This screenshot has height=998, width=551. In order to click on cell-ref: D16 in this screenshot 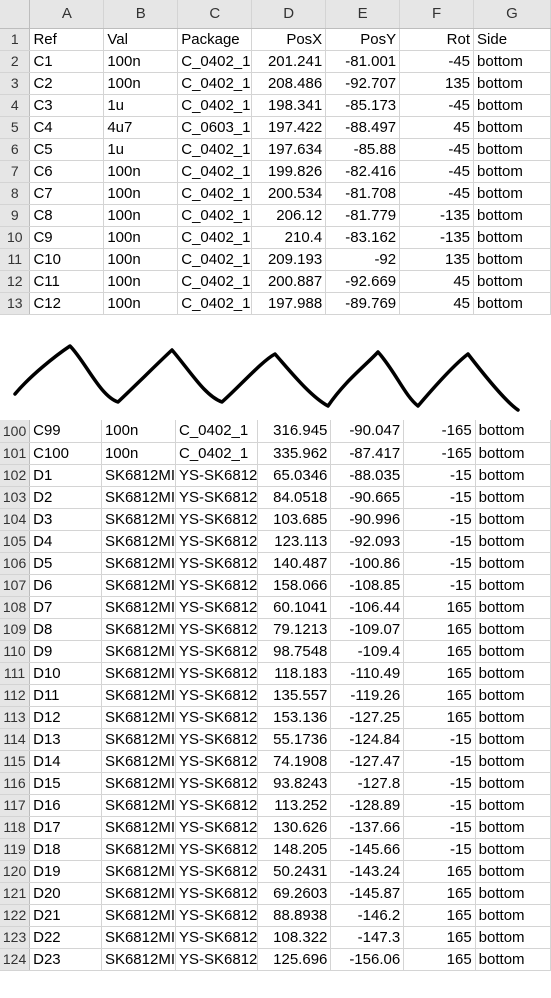, I will do `click(65, 805)`.